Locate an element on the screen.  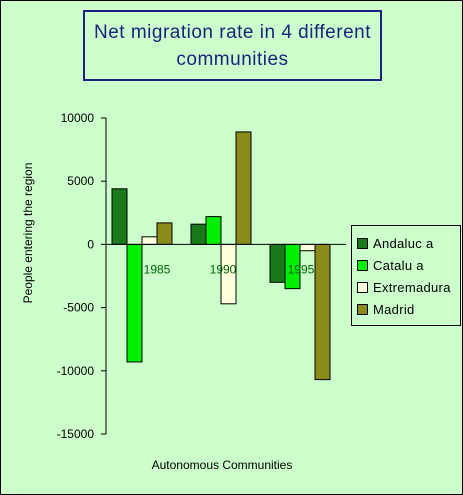
bar-madrid-1990 is located at coordinates (243, 188).